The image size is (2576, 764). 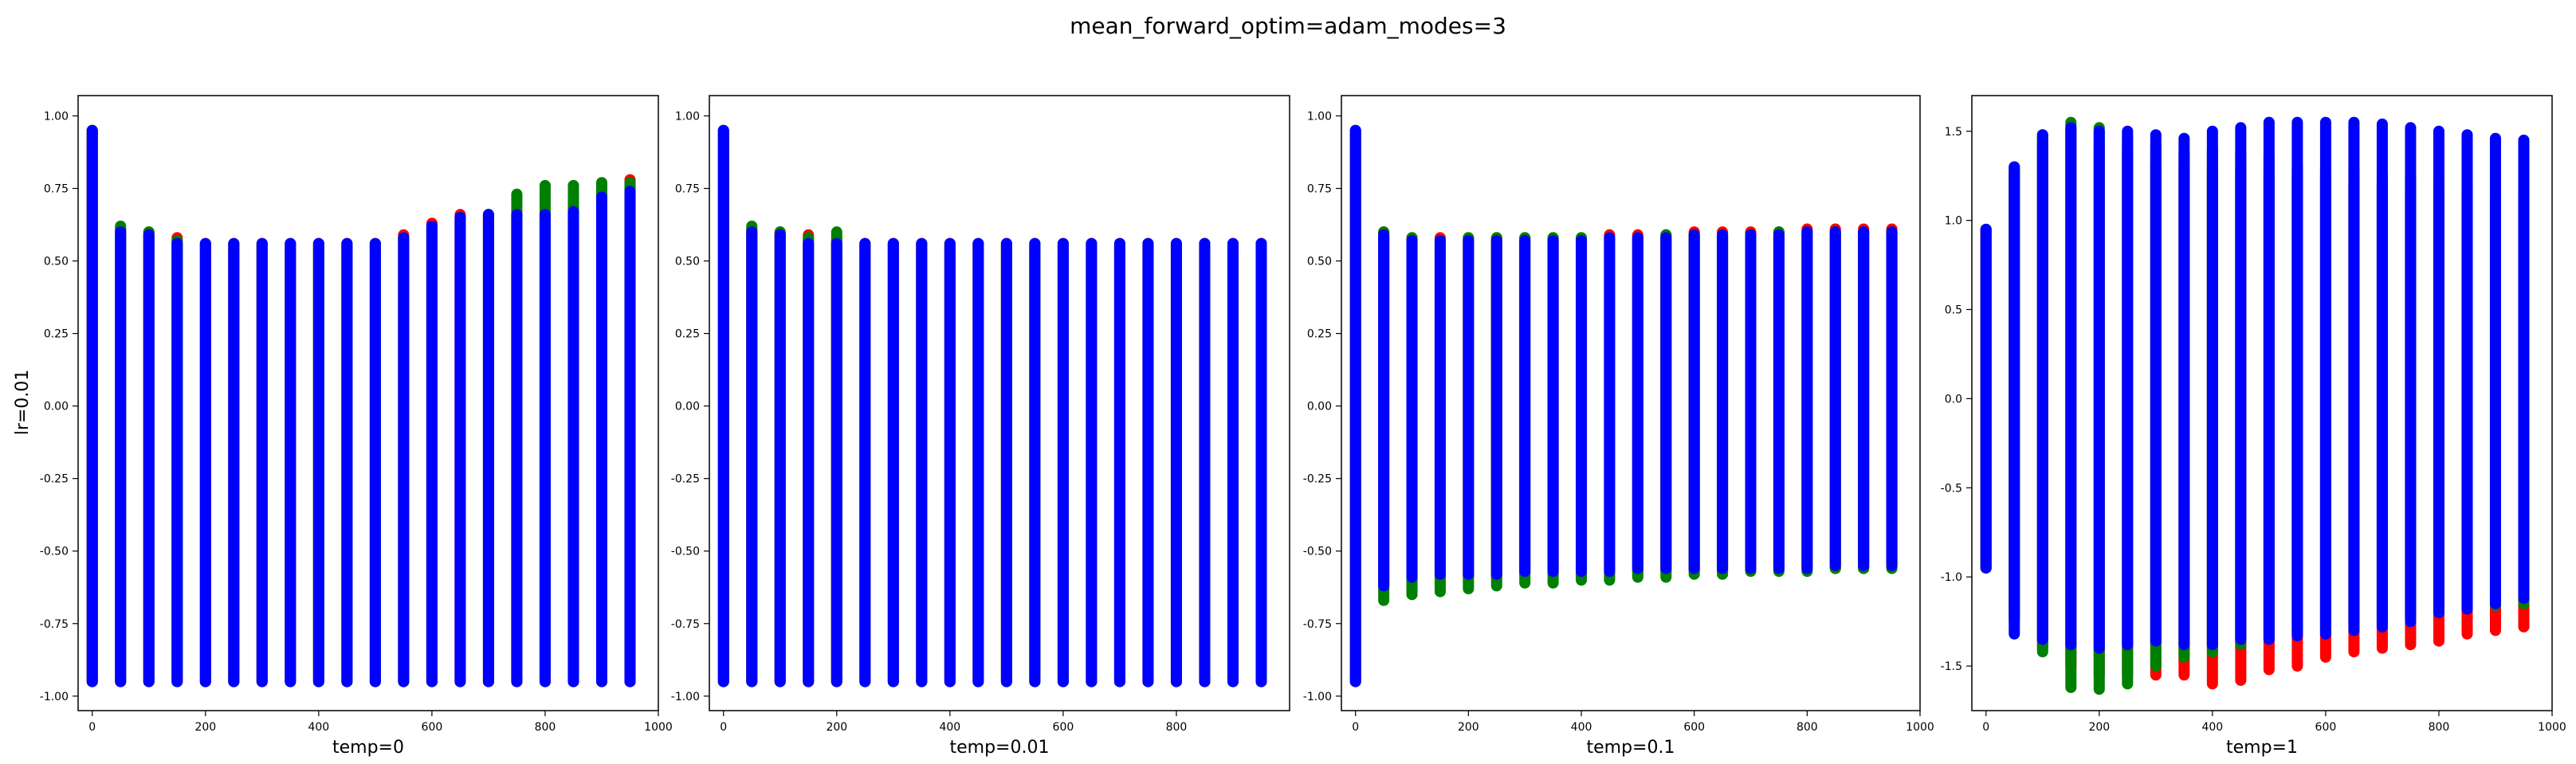 What do you see at coordinates (1288, 26) in the screenshot?
I see `figure-suptitle: mean_forward_optim=adam_modes=3` at bounding box center [1288, 26].